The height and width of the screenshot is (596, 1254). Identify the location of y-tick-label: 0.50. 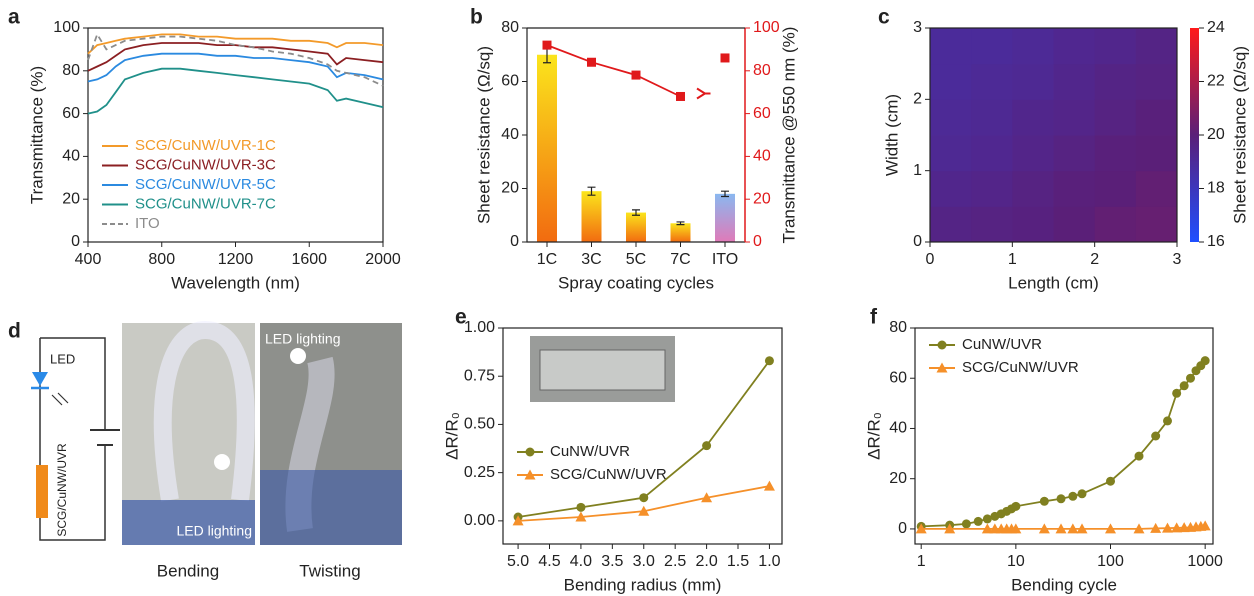
(479, 424).